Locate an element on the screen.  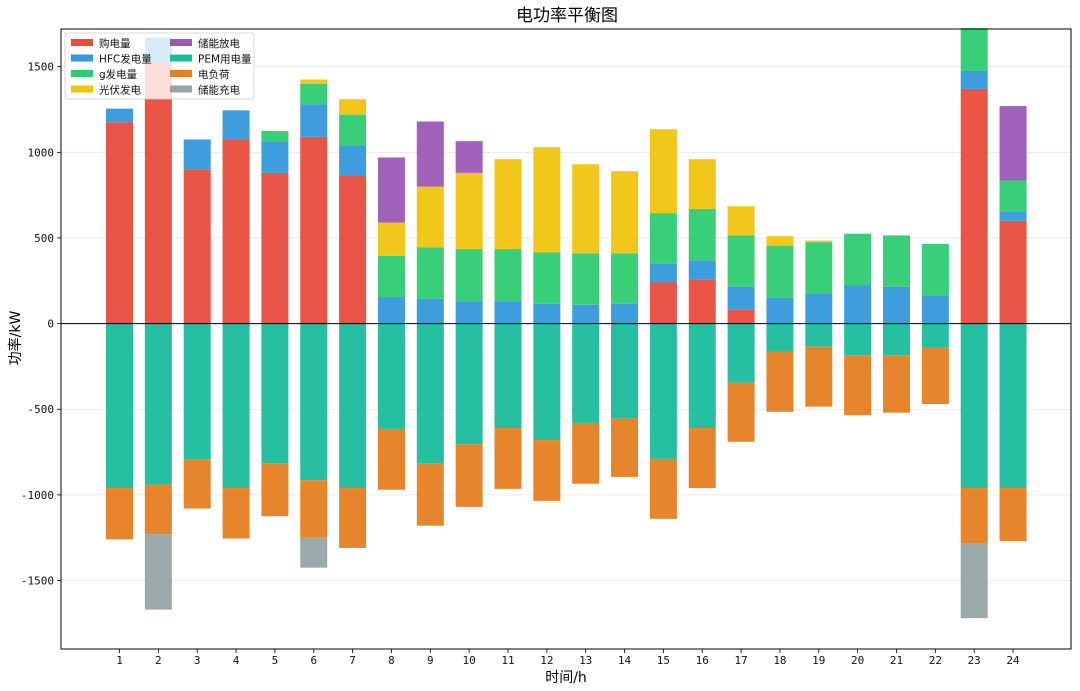
legend-label: 购电量 is located at coordinates (115, 43).